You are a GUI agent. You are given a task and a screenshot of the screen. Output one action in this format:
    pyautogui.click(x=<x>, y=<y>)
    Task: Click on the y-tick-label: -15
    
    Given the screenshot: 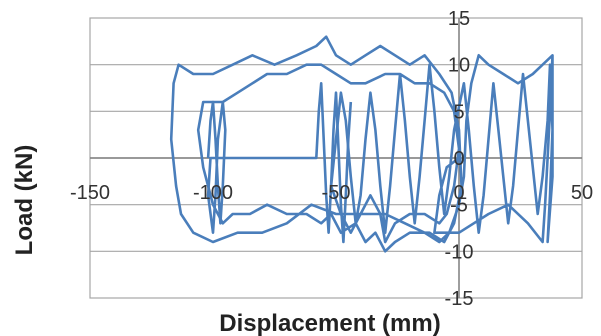 What is the action you would take?
    pyautogui.click(x=459, y=299)
    